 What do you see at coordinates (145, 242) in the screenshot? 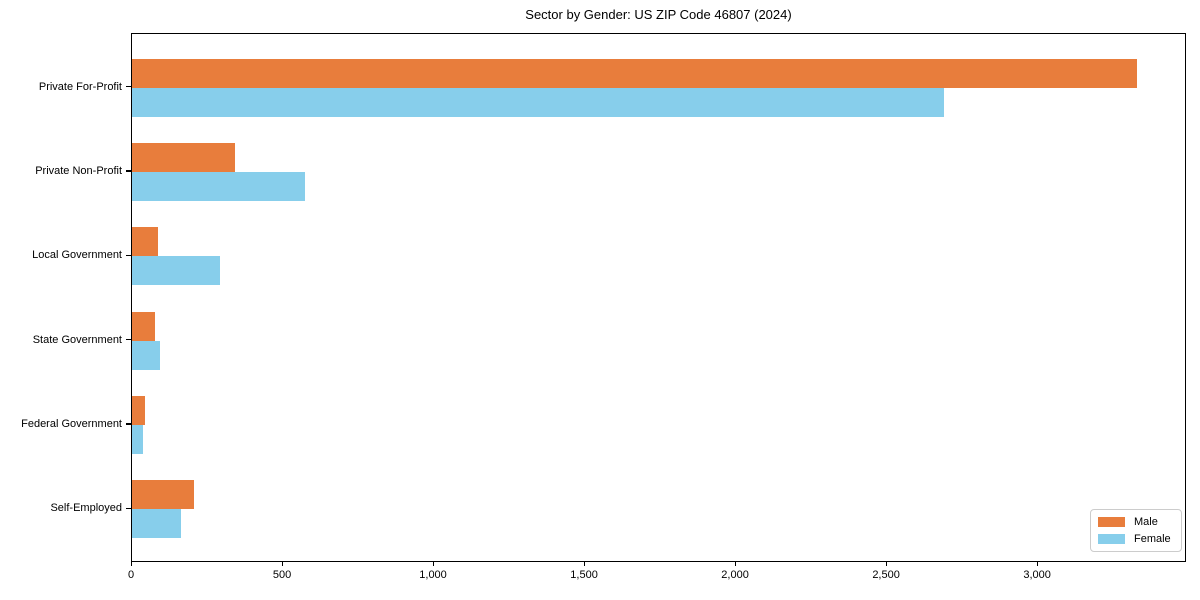
I see `bar-male-local-government` at bounding box center [145, 242].